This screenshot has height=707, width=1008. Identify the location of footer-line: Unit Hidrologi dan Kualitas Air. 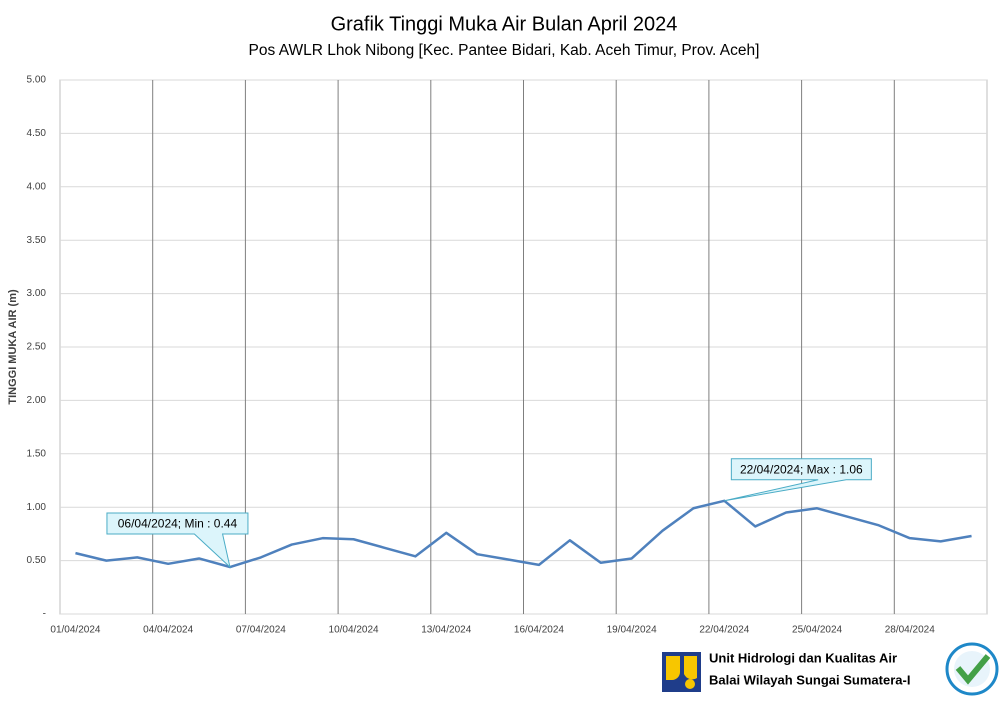
(803, 657).